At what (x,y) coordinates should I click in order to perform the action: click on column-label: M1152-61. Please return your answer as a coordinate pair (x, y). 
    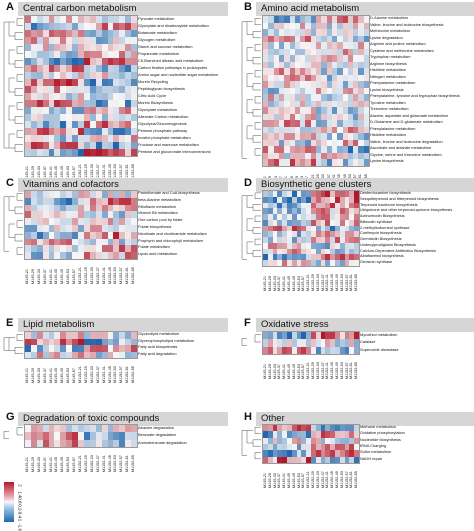
    Looking at the image, I should click on (127, 463).